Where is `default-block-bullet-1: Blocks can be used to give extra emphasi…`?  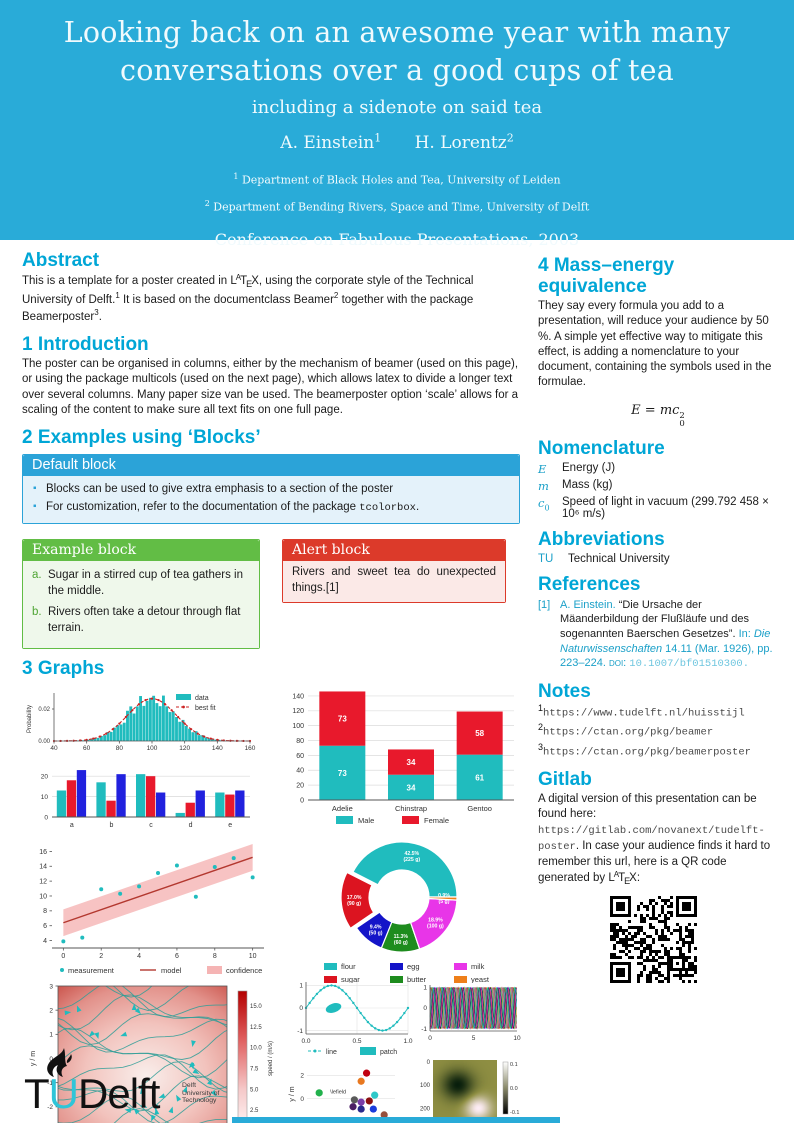
default-block-bullet-1: Blocks can be used to give extra emphasi… is located at coordinates (271, 490).